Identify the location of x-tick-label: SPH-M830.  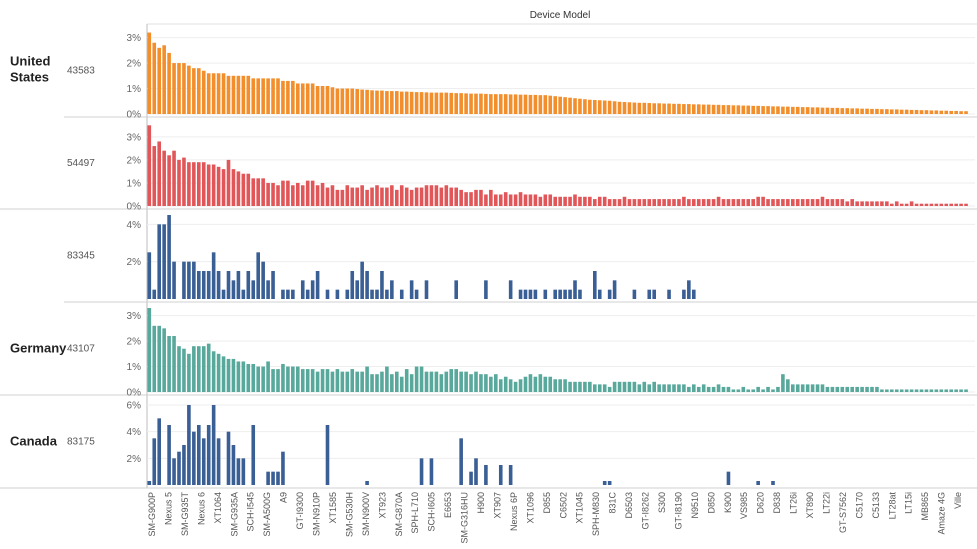
(596, 514).